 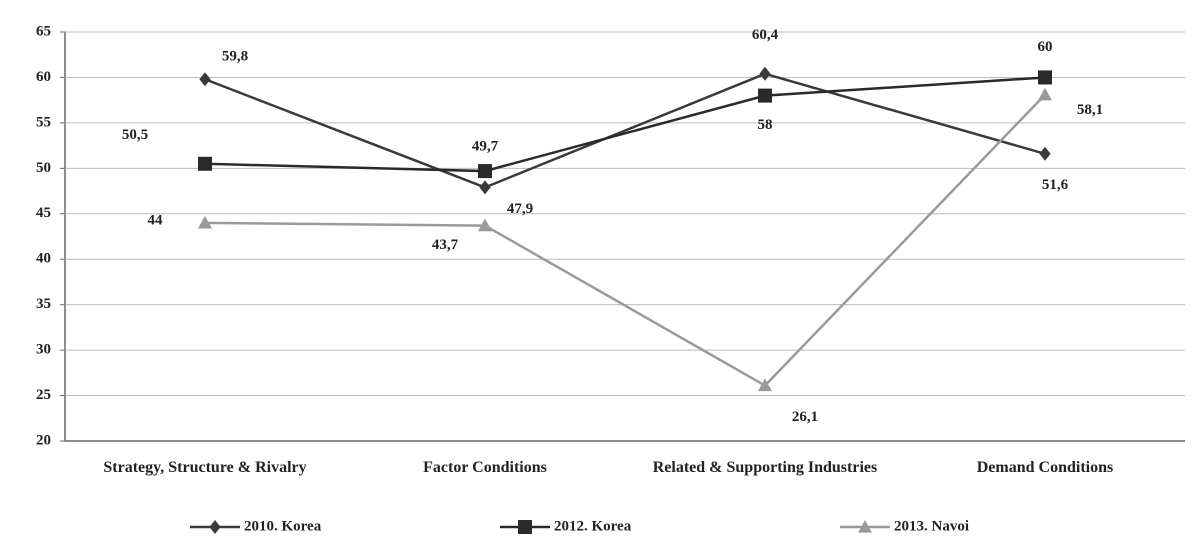 I want to click on x-tick-label: Strategy, Structure & Rivalry, so click(x=205, y=467).